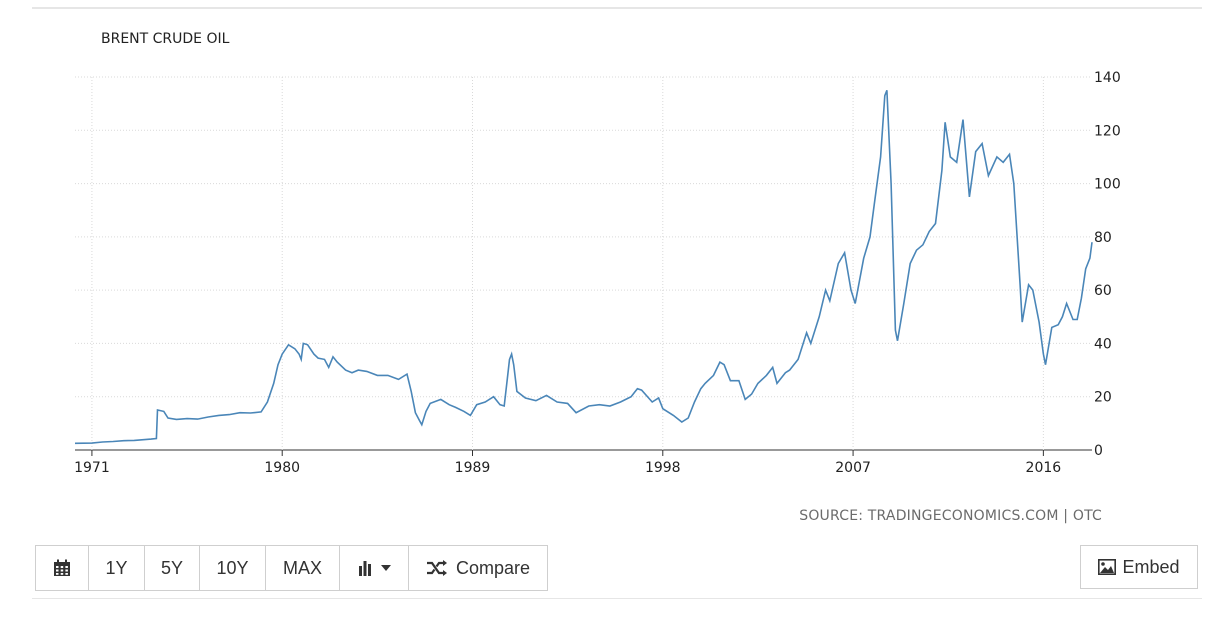 The image size is (1217, 625). Describe the element at coordinates (385, 568) in the screenshot. I see `caret-down-icon` at that location.